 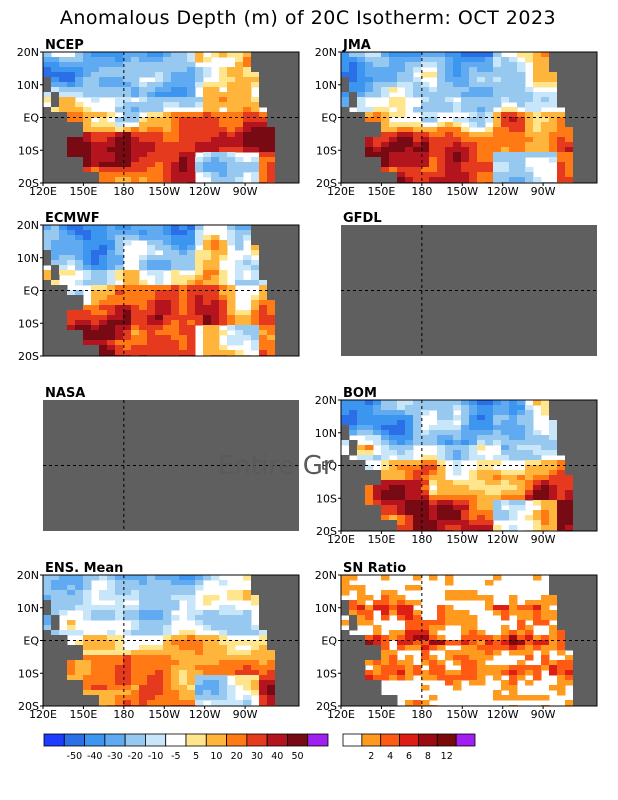 I want to click on colorbar-label: -40, so click(x=95, y=756).